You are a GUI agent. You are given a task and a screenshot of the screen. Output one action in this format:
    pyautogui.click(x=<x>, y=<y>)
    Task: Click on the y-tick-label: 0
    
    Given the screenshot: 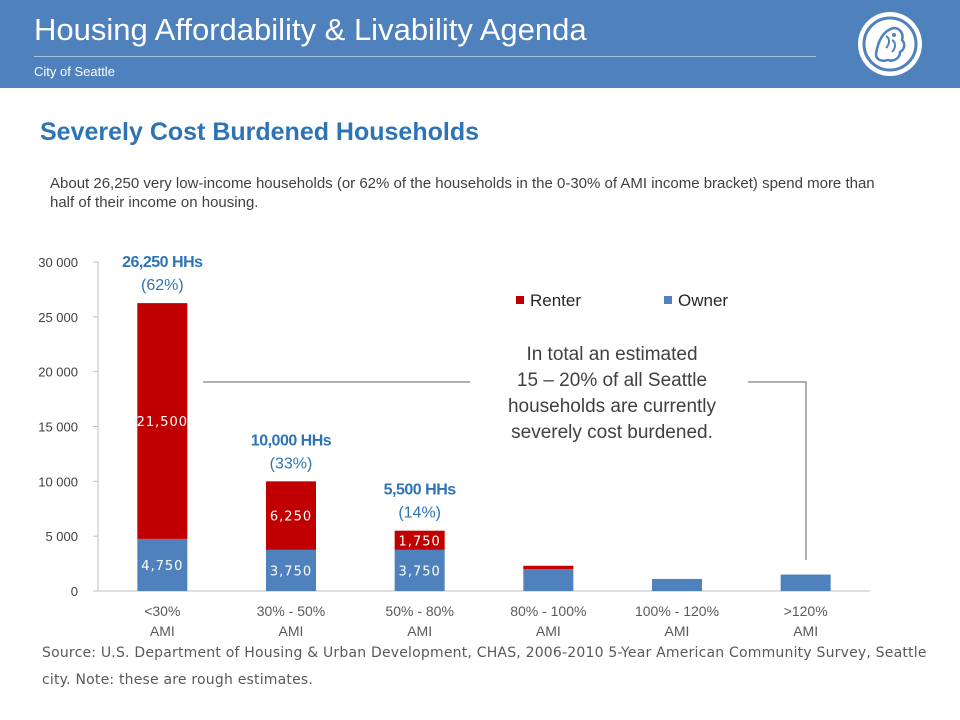 What is the action you would take?
    pyautogui.click(x=74, y=591)
    